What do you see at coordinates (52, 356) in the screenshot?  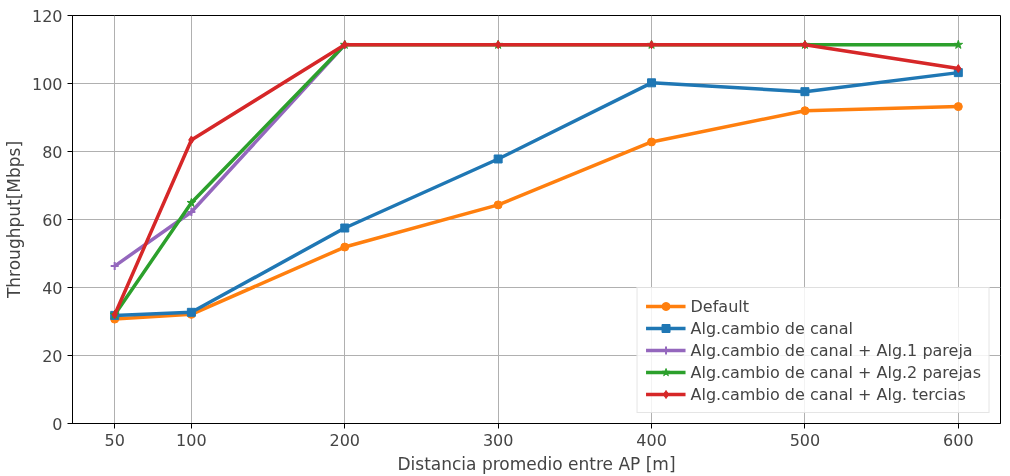 I see `y-tick-label: 20` at bounding box center [52, 356].